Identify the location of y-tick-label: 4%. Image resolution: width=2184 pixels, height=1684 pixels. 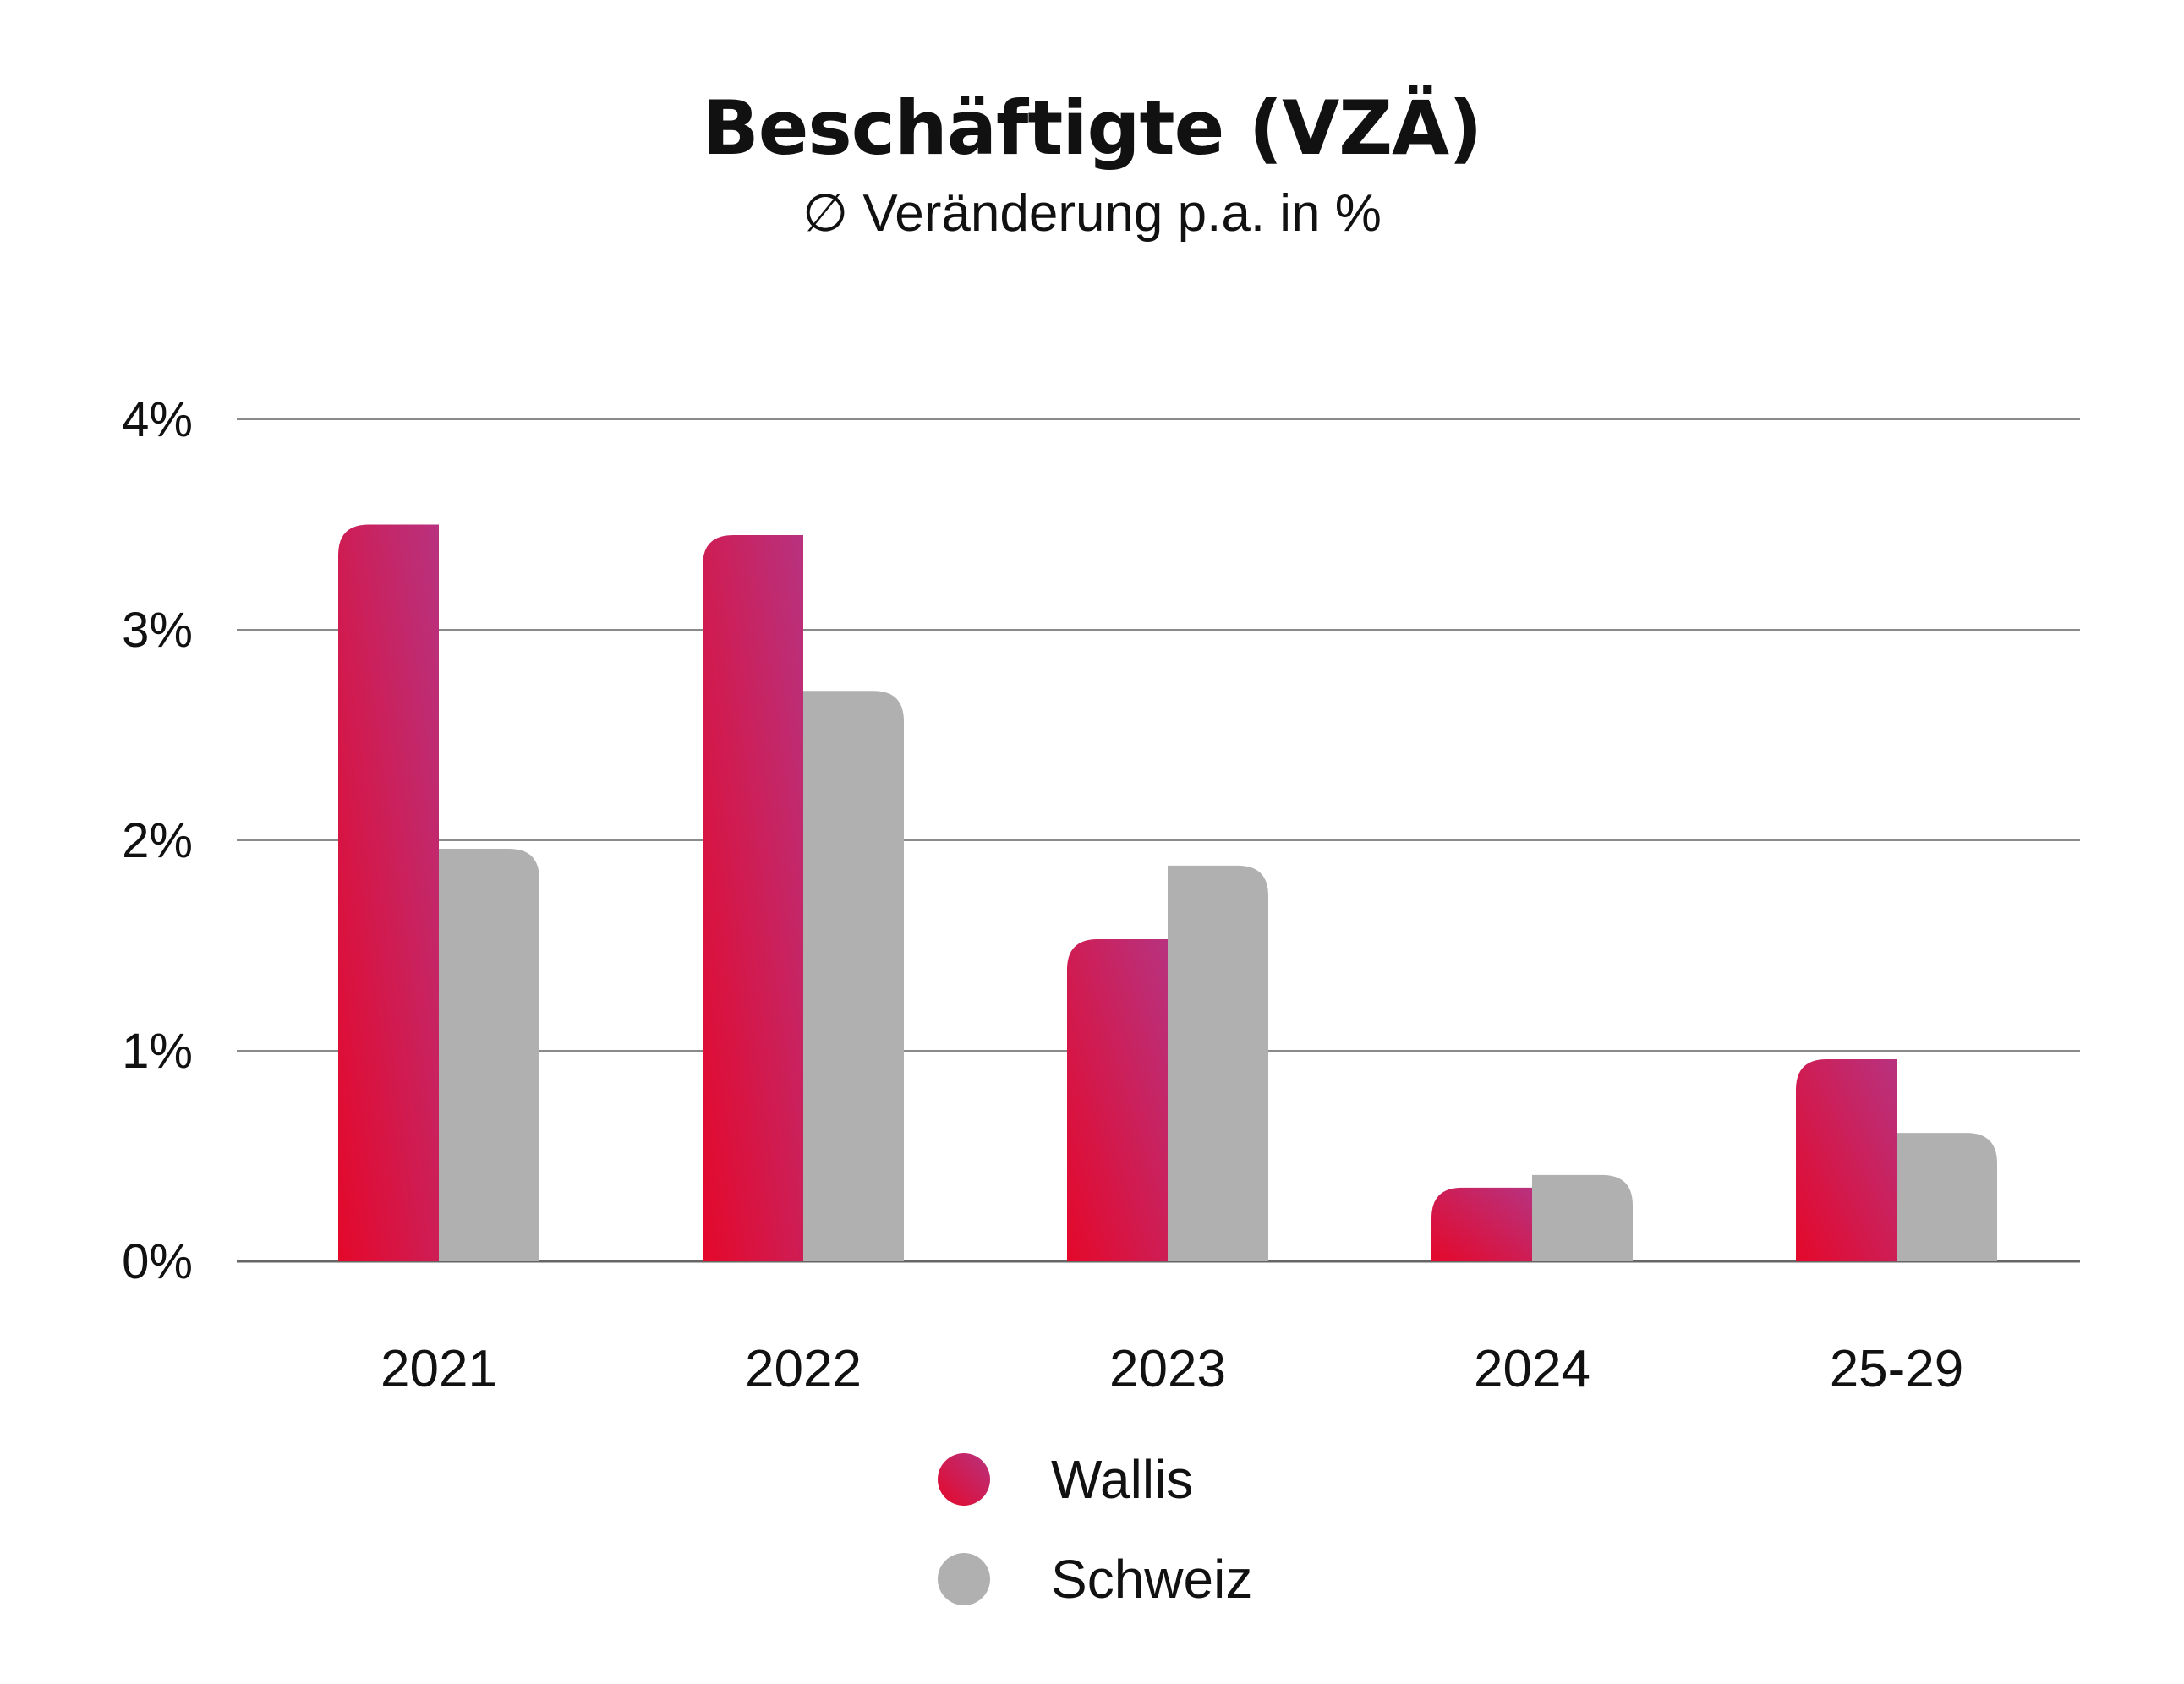
(157, 419).